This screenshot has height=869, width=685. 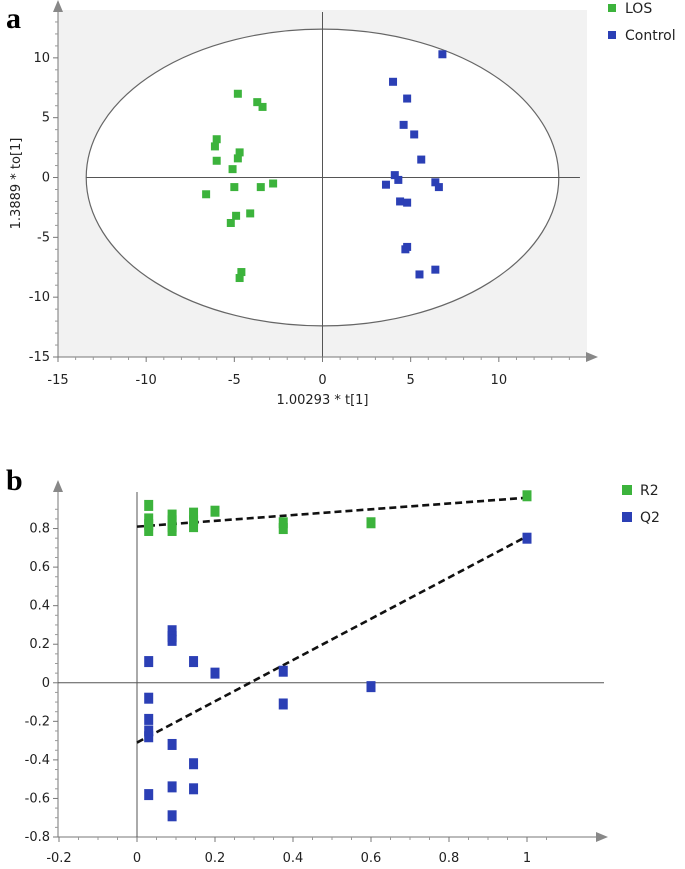 I want to click on x-tick-label: 0.2, so click(x=215, y=858).